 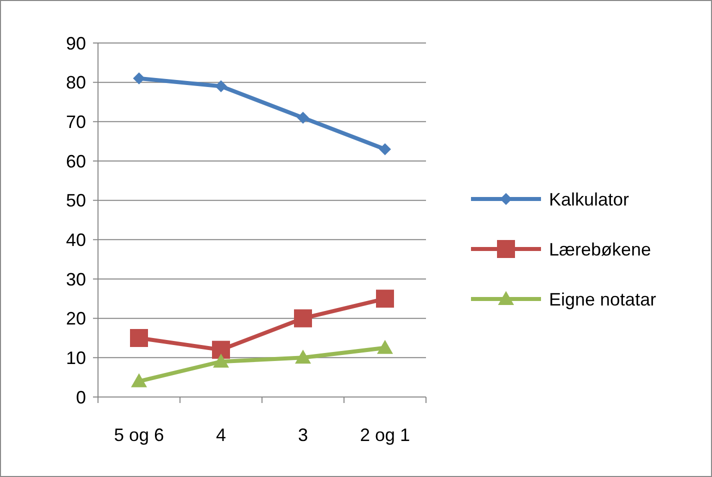 I want to click on y-tick-label: 0, so click(x=81, y=397).